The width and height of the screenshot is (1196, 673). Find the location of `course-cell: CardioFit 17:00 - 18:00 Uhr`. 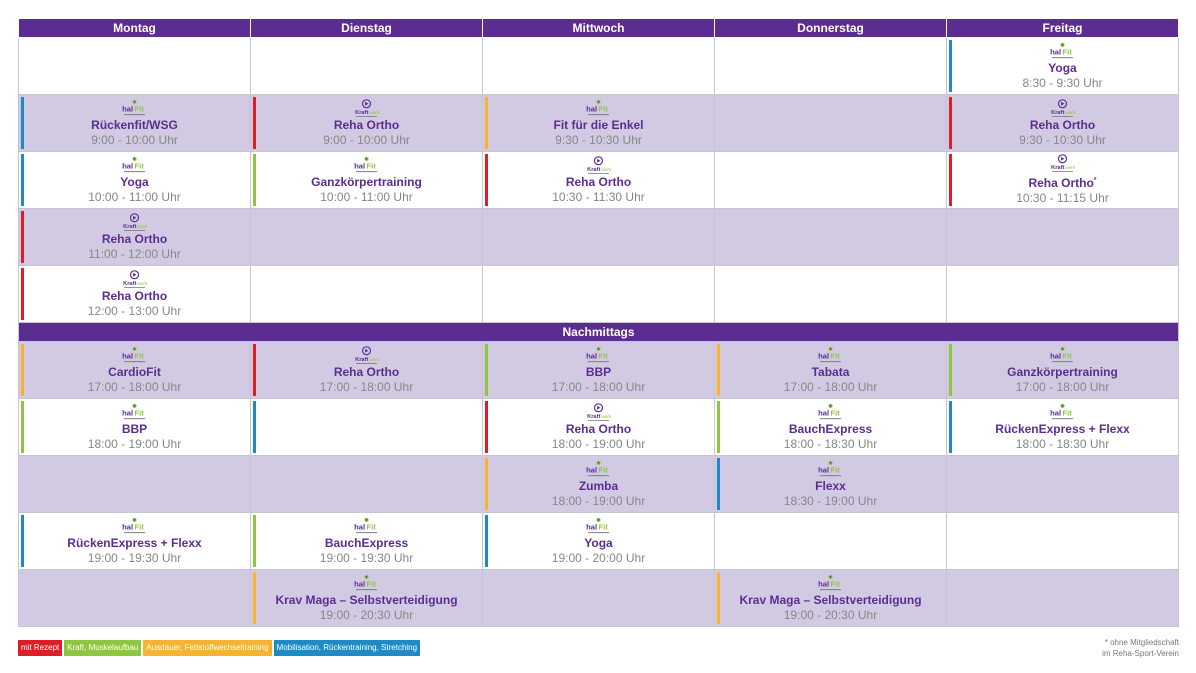

course-cell: CardioFit 17:00 - 18:00 Uhr is located at coordinates (134, 370).